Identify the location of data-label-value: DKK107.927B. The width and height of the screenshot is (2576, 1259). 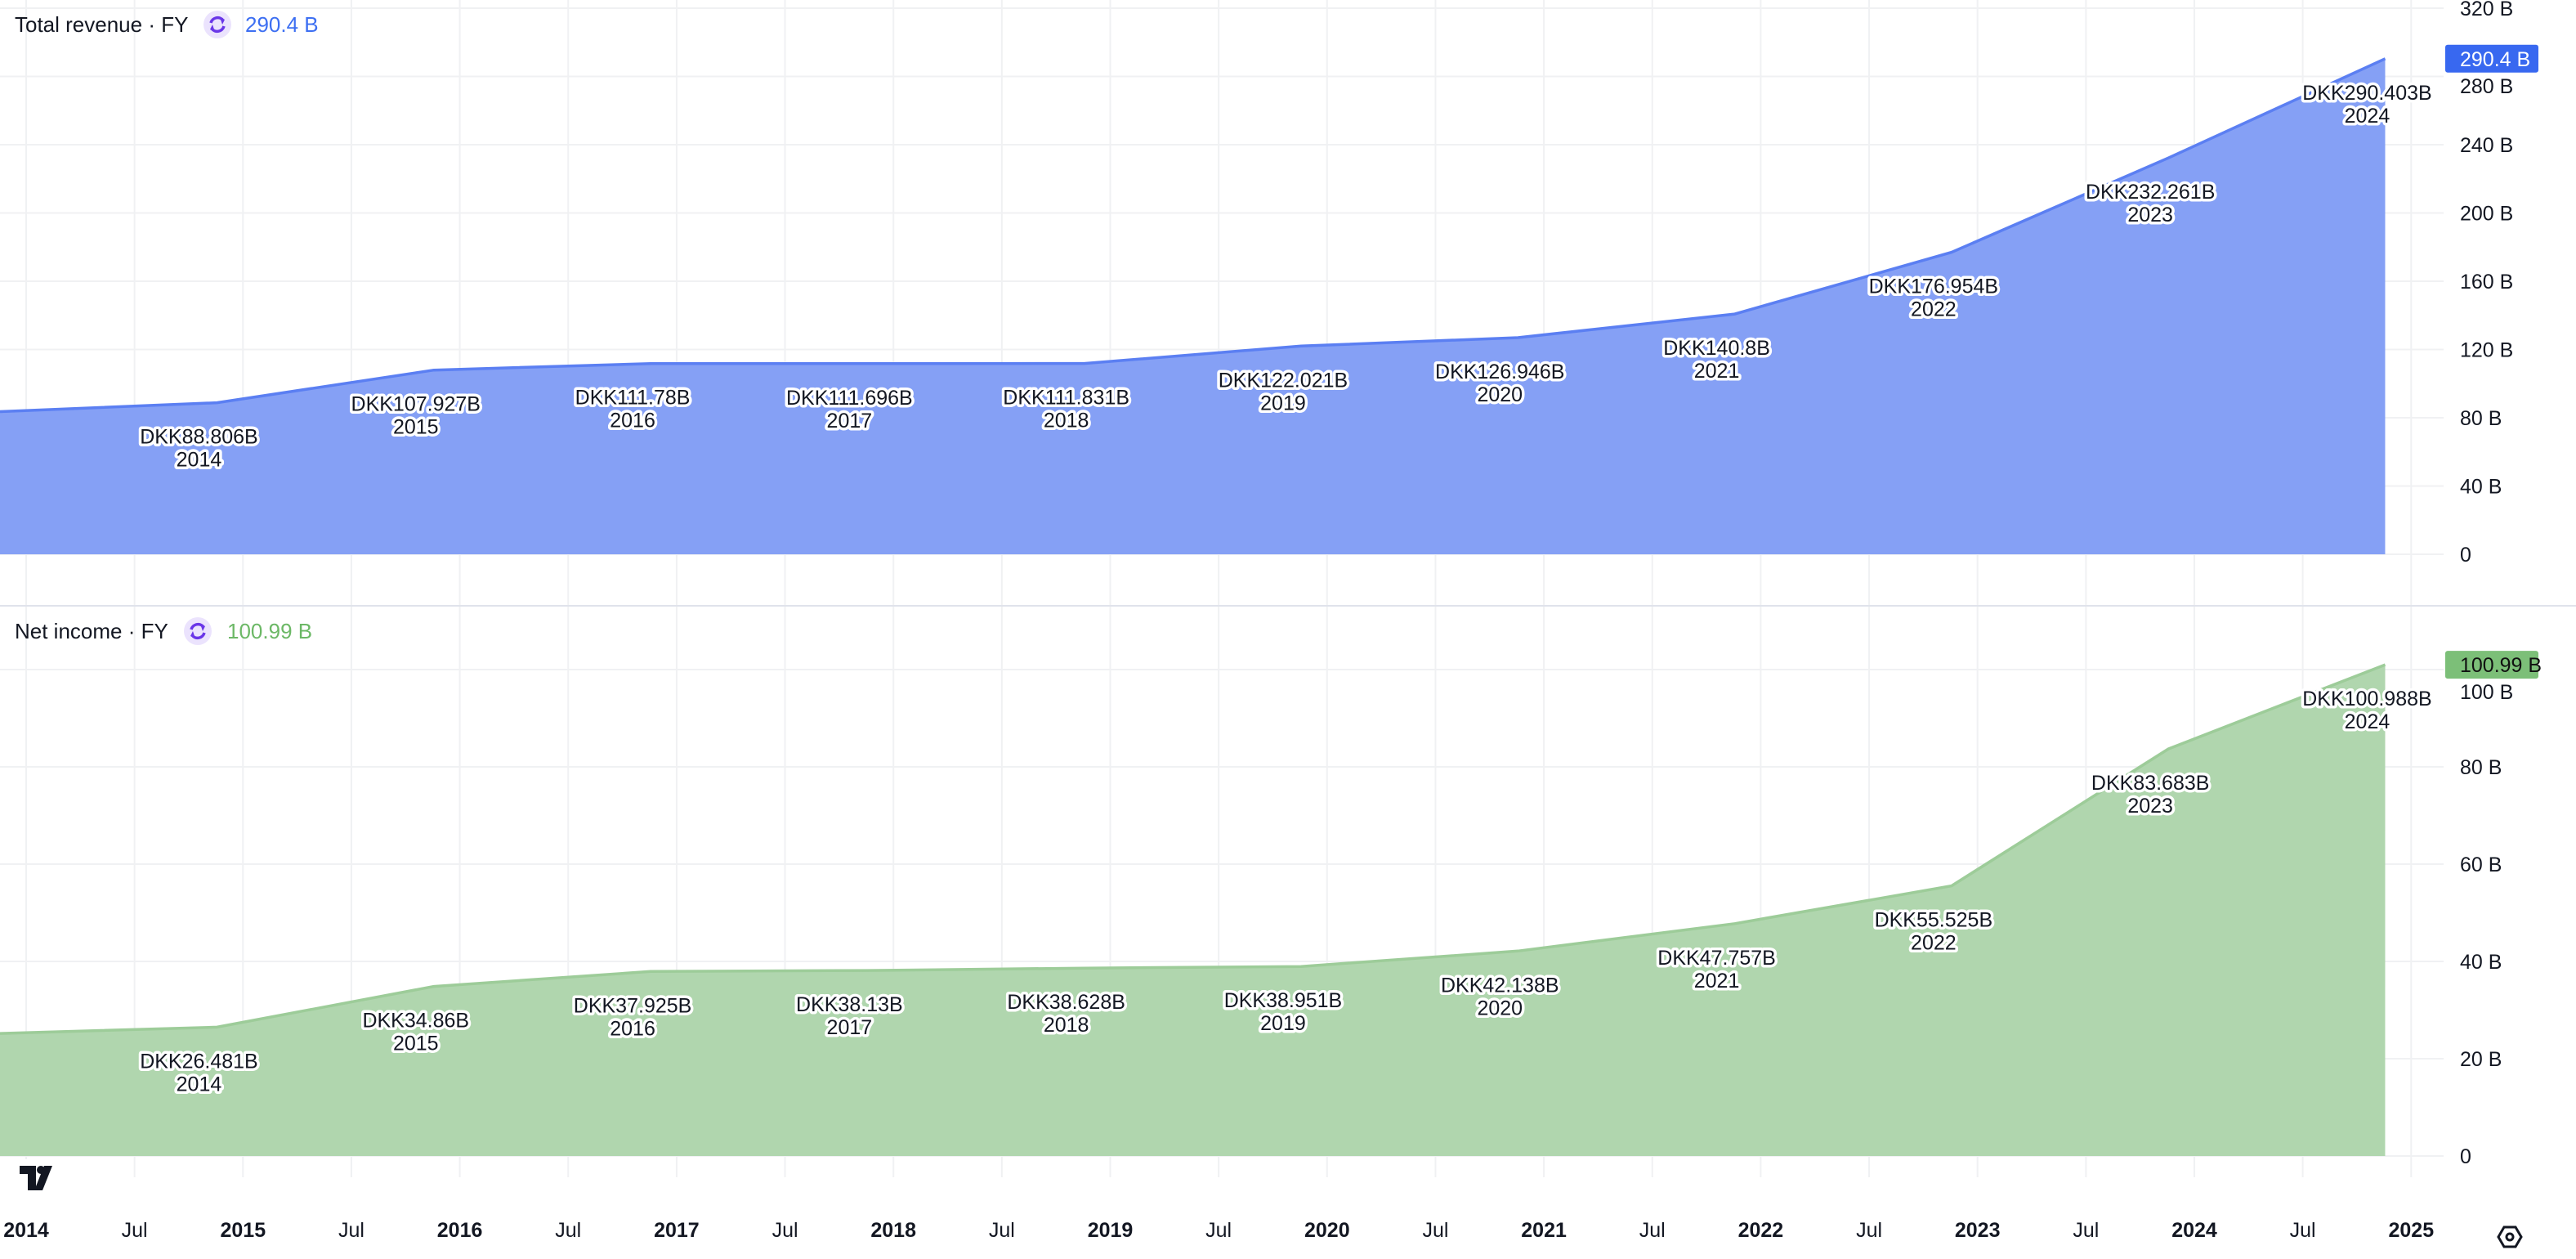
(416, 404).